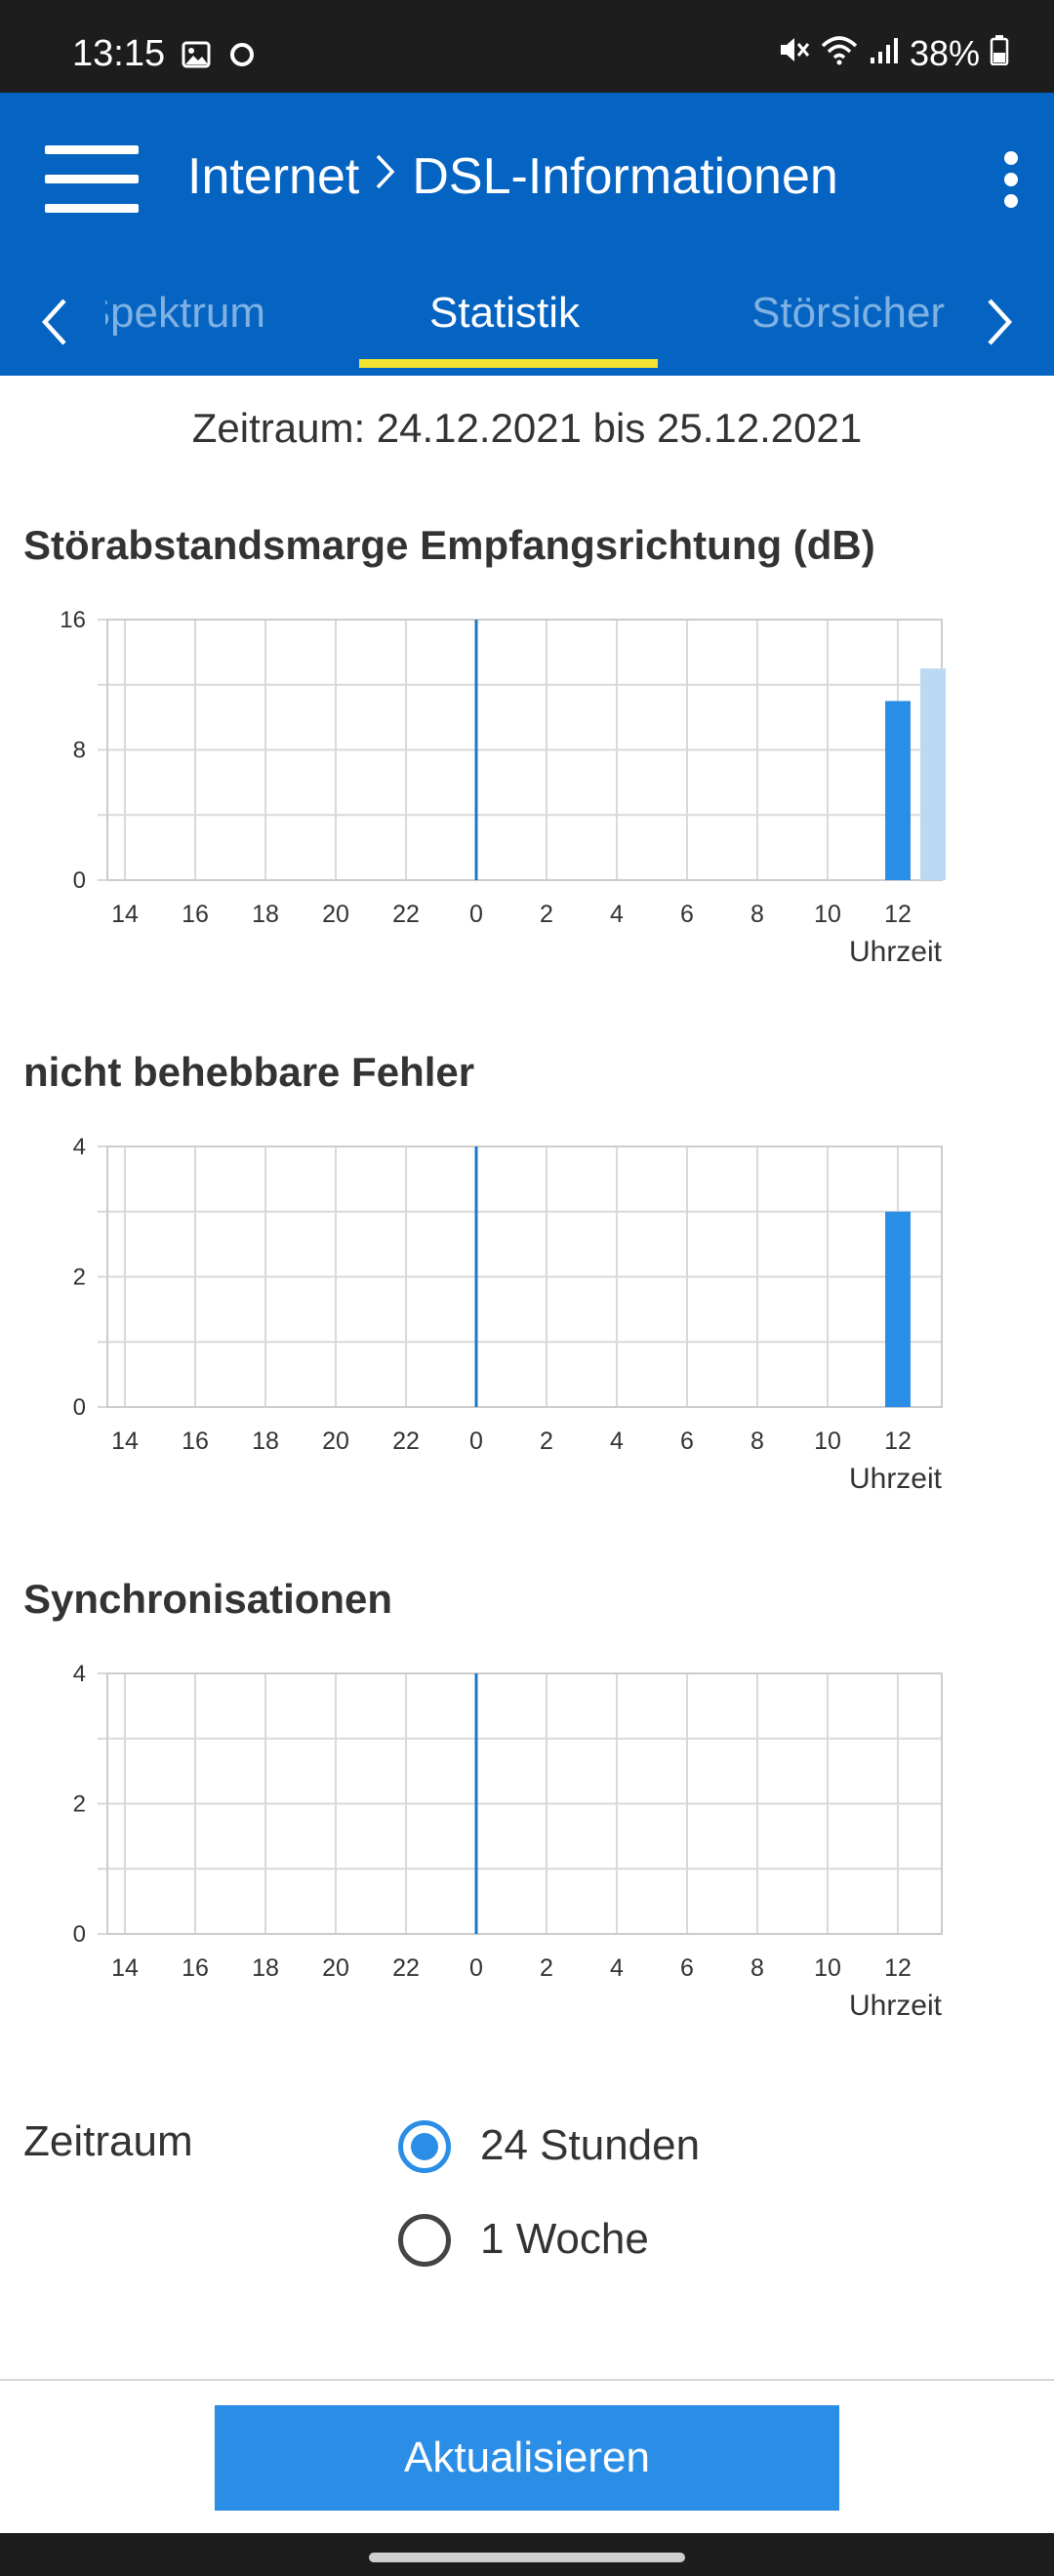  What do you see at coordinates (119, 53) in the screenshot?
I see `status-time: 13:15` at bounding box center [119, 53].